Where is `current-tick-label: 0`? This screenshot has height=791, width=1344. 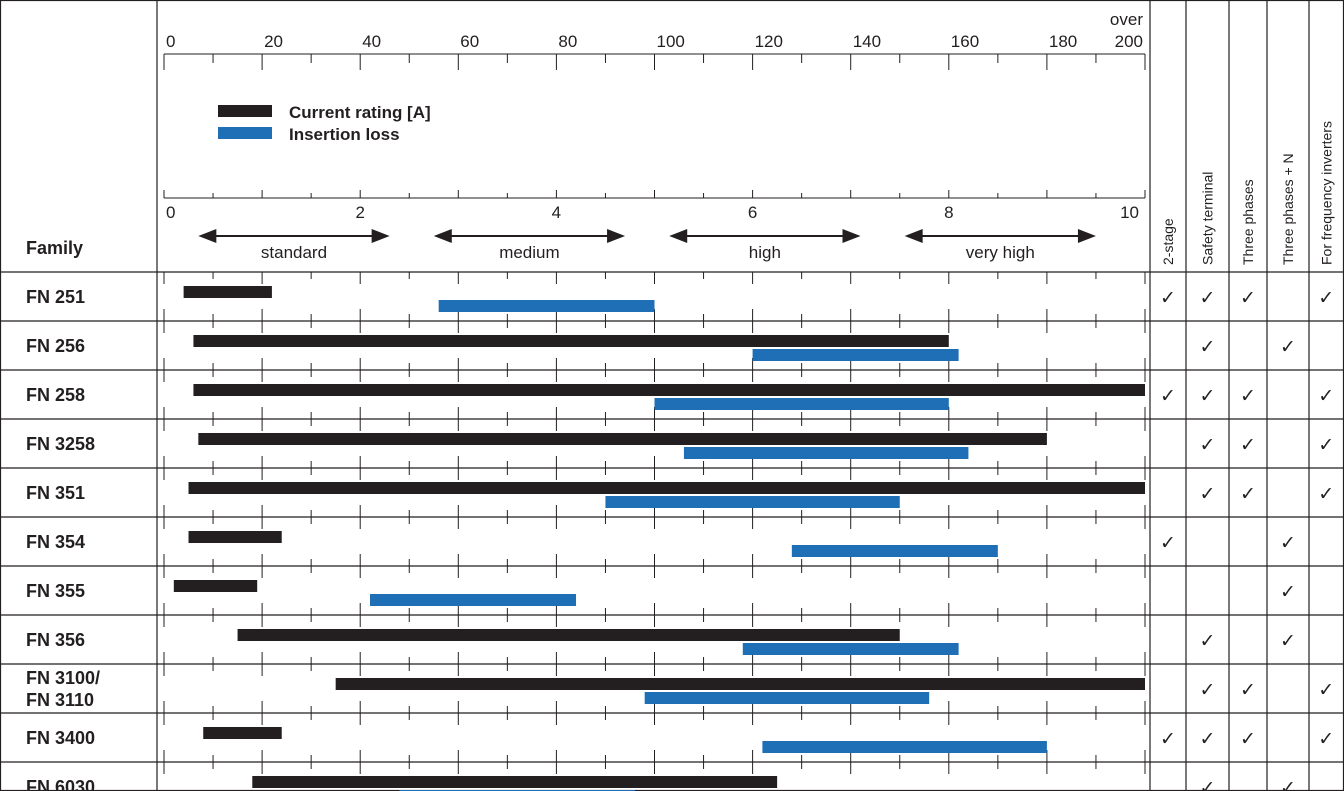
current-tick-label: 0 is located at coordinates (170, 41).